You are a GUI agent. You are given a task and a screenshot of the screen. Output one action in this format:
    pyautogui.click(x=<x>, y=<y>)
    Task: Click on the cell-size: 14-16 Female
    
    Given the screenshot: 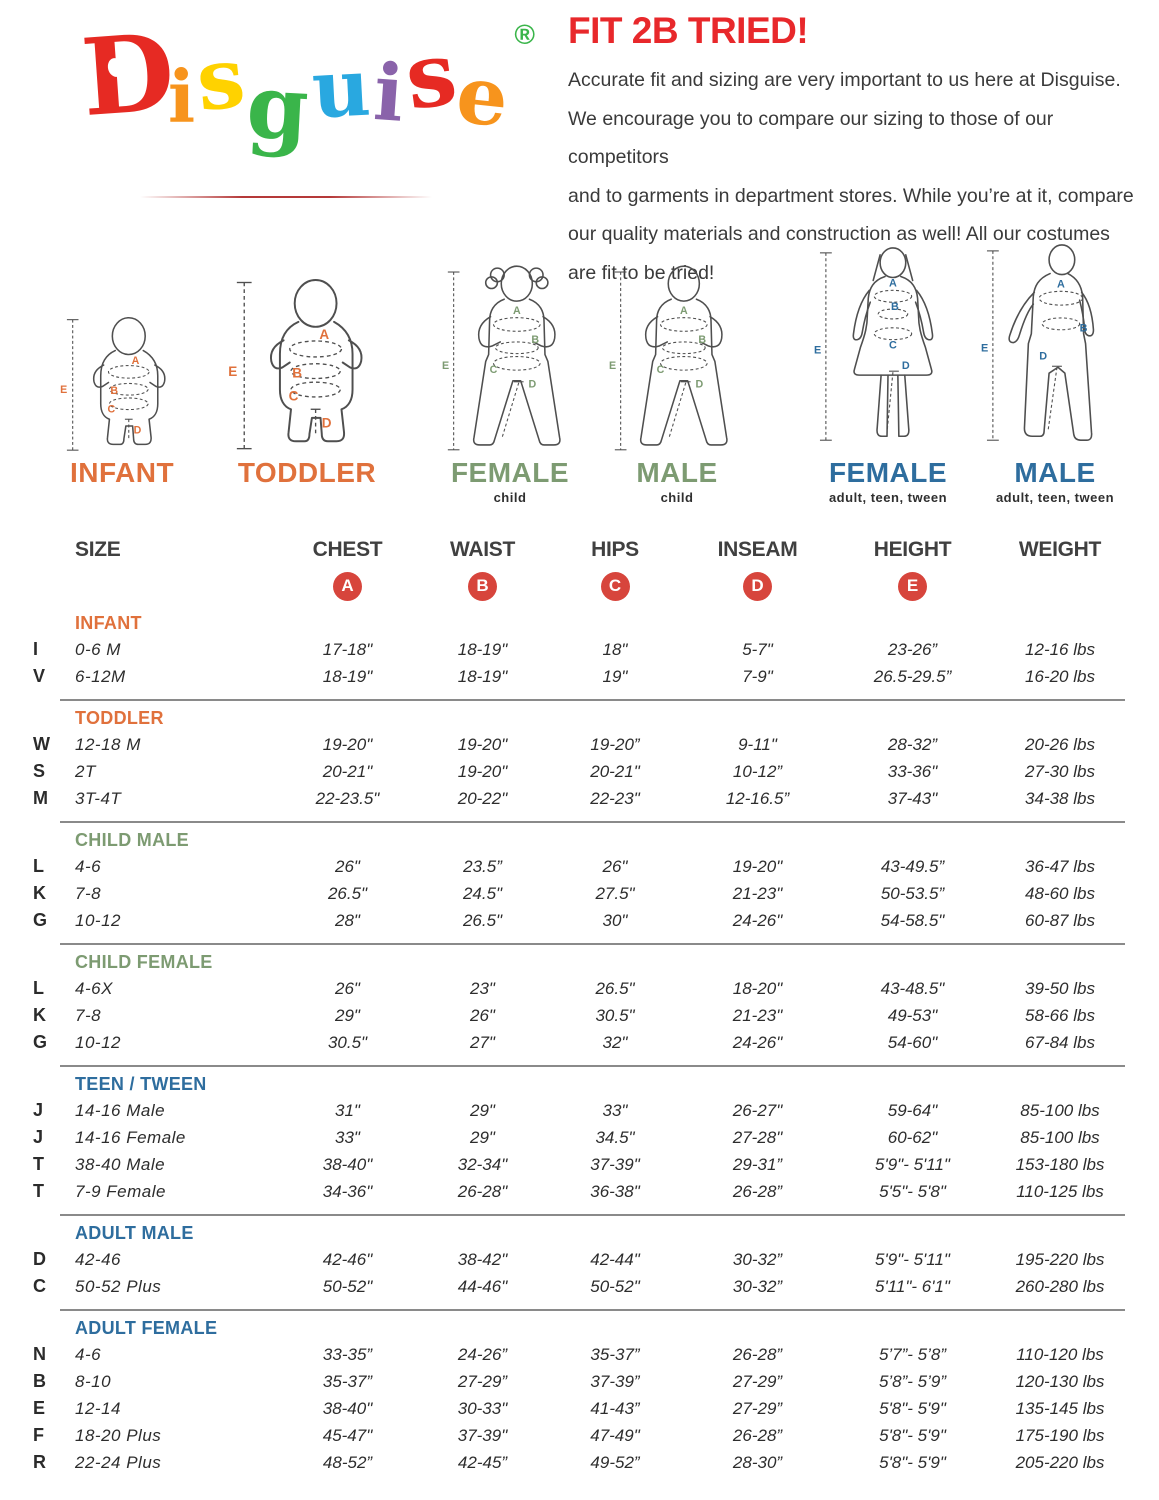 What is the action you would take?
    pyautogui.click(x=130, y=1137)
    